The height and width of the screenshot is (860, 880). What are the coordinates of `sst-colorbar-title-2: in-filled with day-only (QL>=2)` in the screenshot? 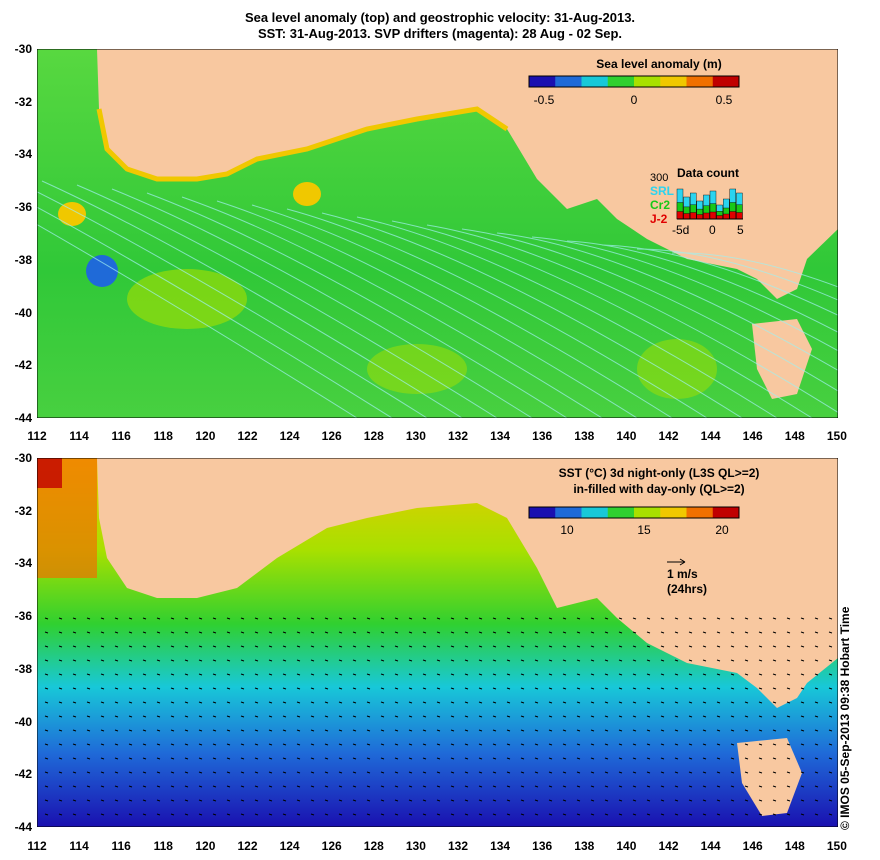 It's located at (658, 489).